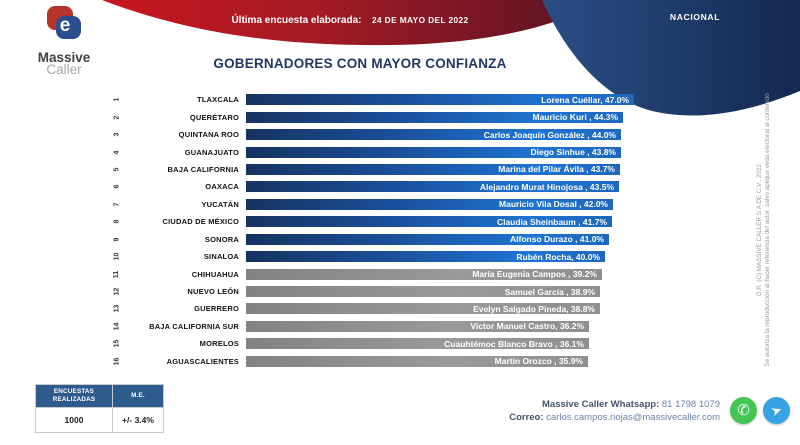 The image size is (800, 445). What do you see at coordinates (743, 410) in the screenshot?
I see `whatsapp-icon: ✆` at bounding box center [743, 410].